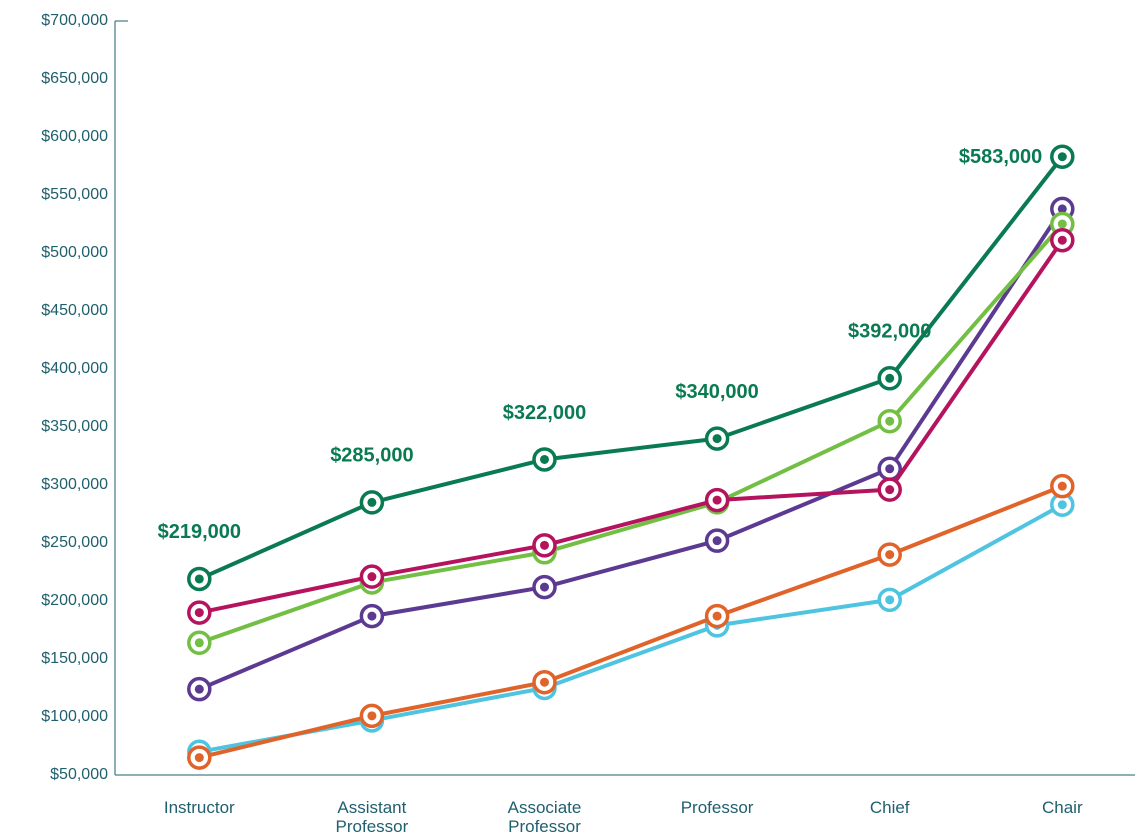 The height and width of the screenshot is (839, 1137). I want to click on y-tick-label: $100,000, so click(74, 716).